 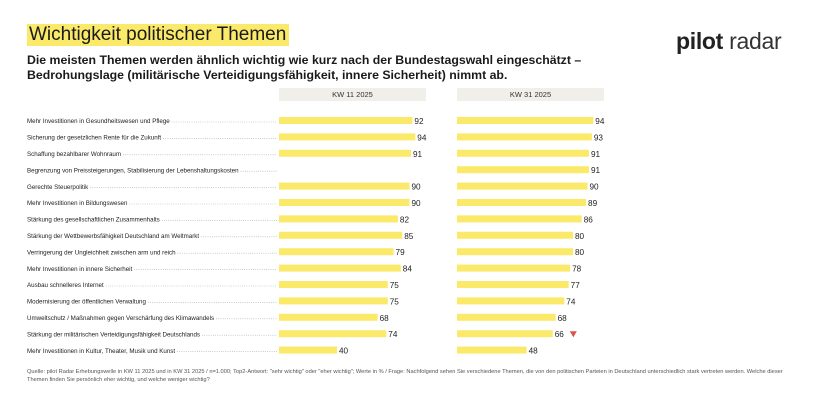 What do you see at coordinates (534, 351) in the screenshot?
I see `value-label: 48` at bounding box center [534, 351].